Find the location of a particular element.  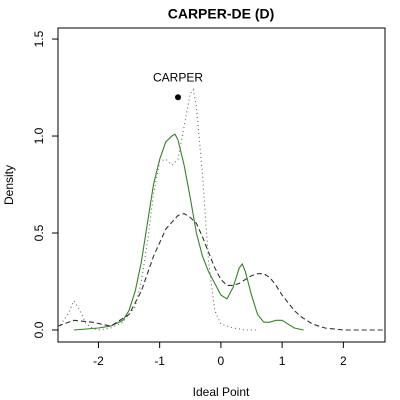

x-axis-label: Ideal Point is located at coordinates (221, 392).